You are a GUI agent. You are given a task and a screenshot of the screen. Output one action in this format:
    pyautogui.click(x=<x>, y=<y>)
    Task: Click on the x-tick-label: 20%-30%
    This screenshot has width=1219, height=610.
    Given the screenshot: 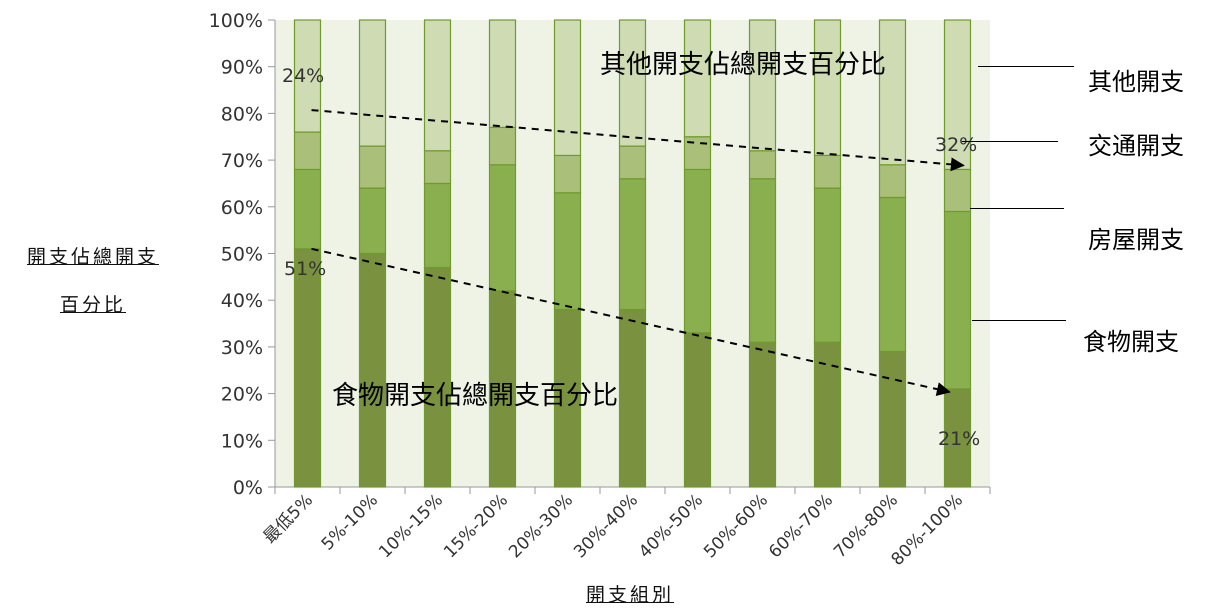 What is the action you would take?
    pyautogui.click(x=541, y=526)
    